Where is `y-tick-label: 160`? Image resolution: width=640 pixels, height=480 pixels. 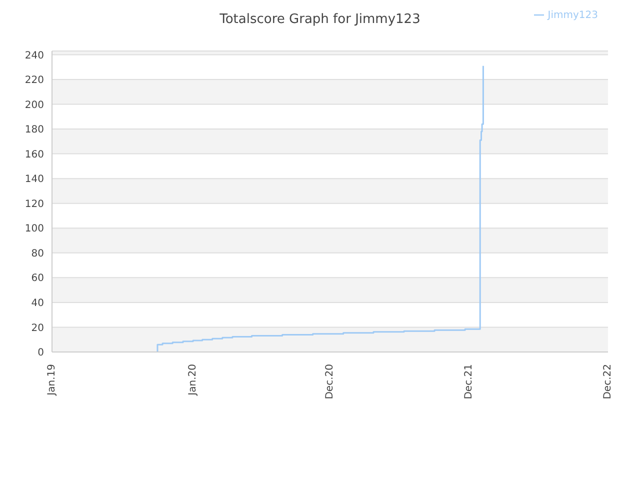
y-tick-label: 160 is located at coordinates (34, 154).